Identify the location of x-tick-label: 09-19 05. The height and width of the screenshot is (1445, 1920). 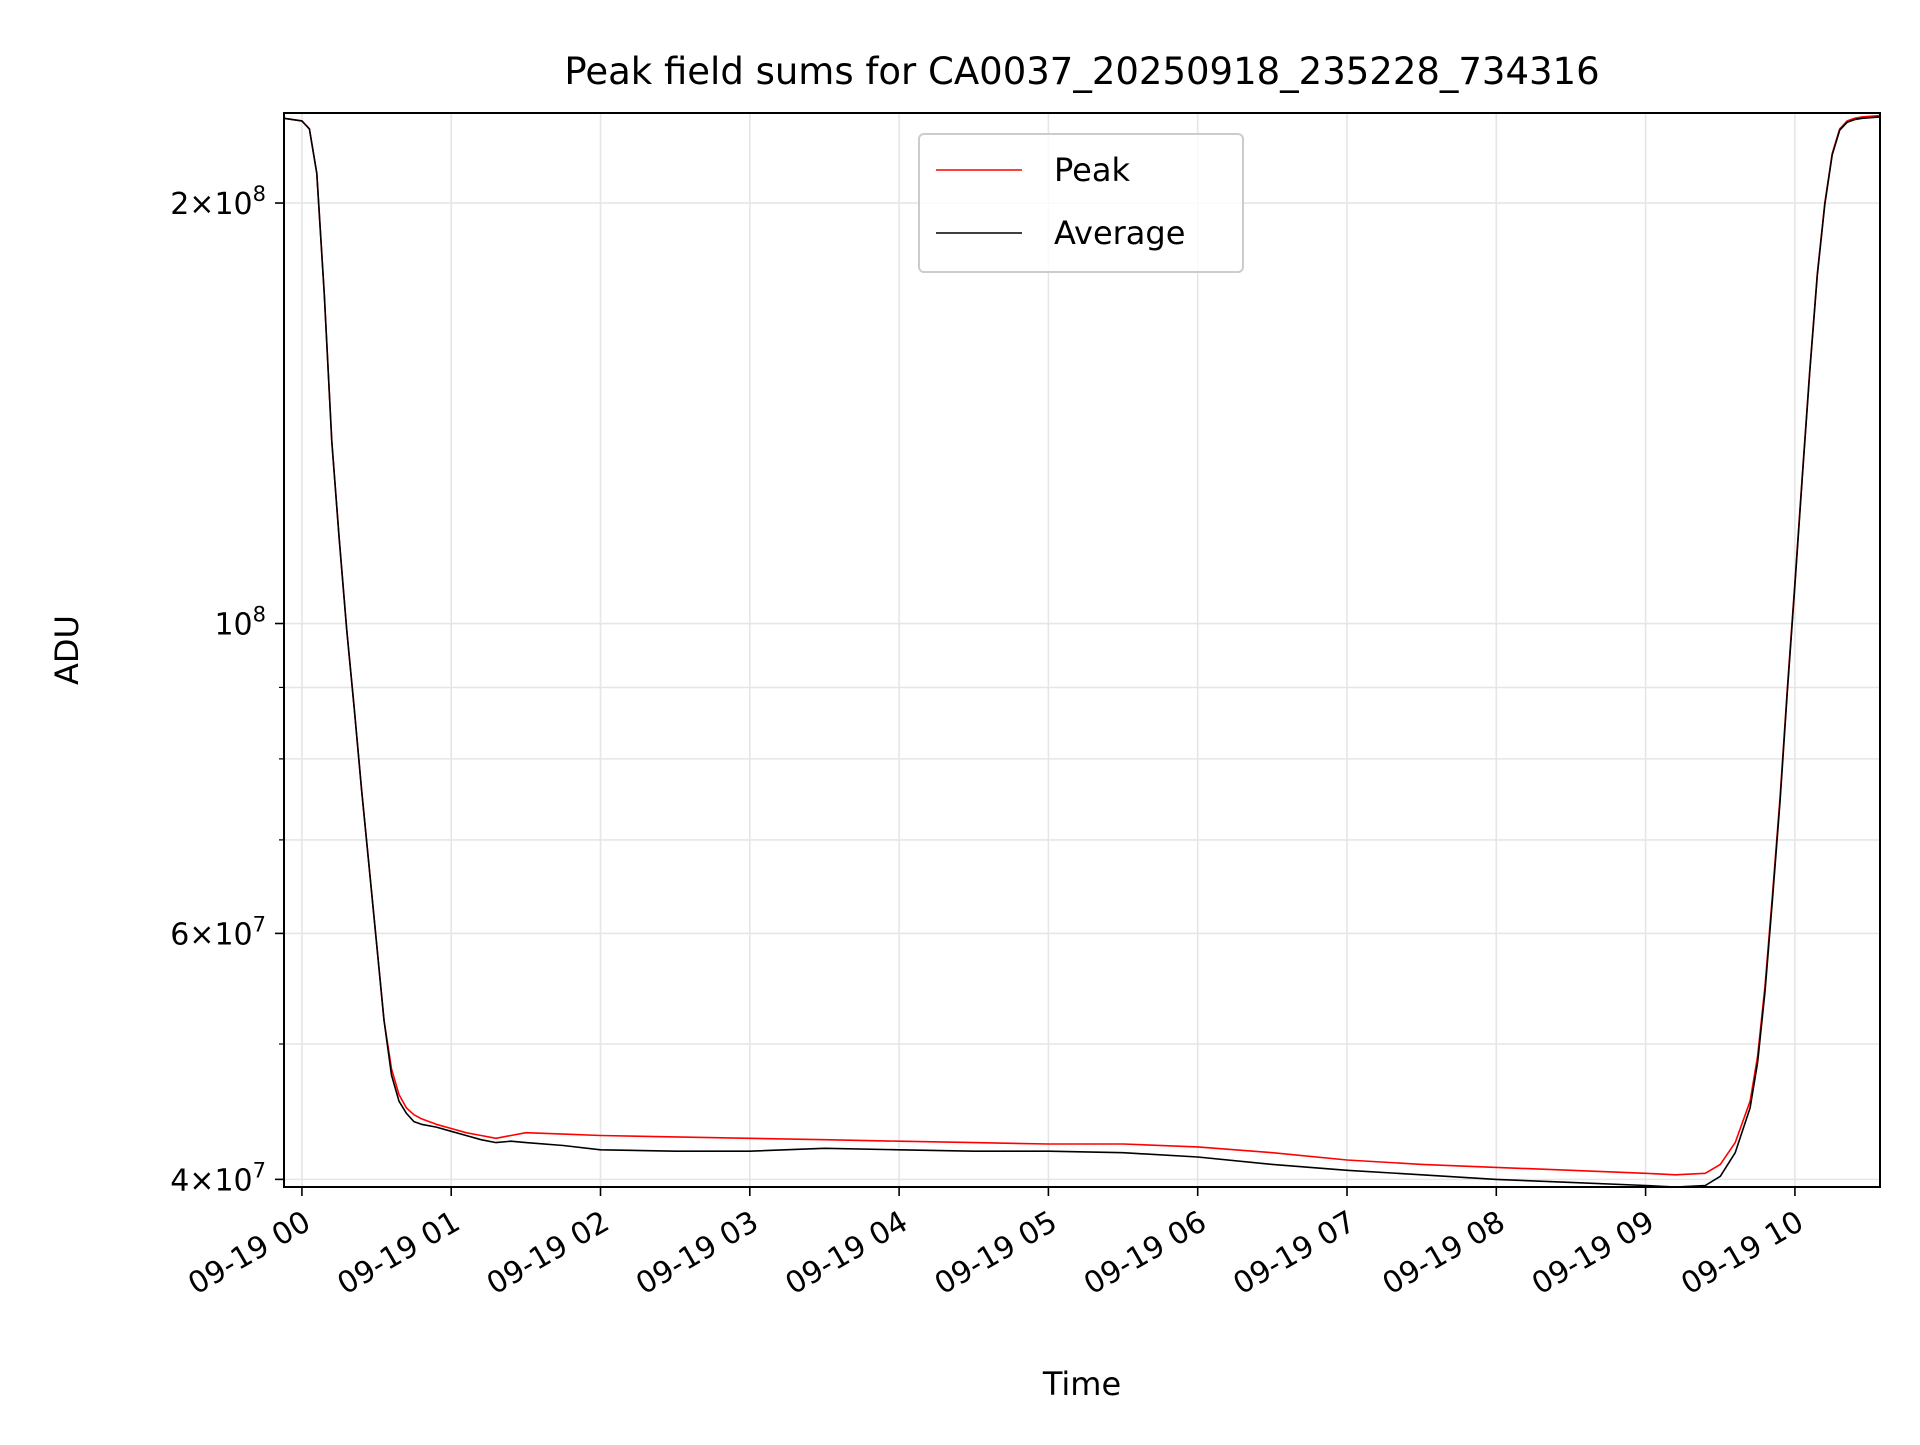
(996, 1253).